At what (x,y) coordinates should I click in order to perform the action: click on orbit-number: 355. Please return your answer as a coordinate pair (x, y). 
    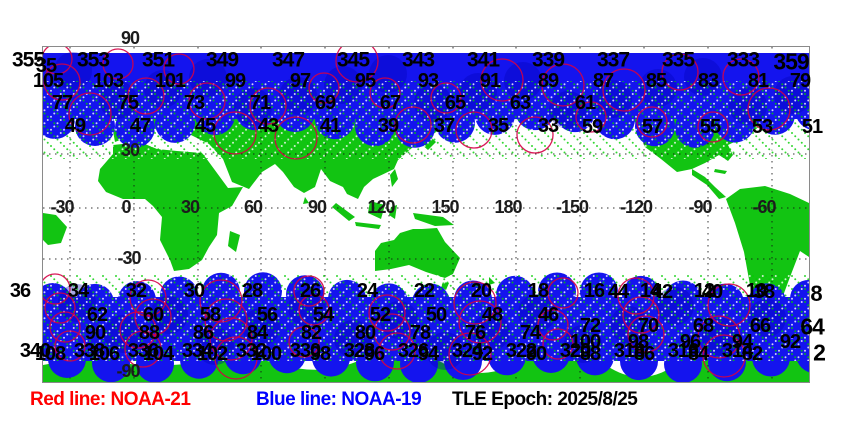
    Looking at the image, I should click on (28, 60).